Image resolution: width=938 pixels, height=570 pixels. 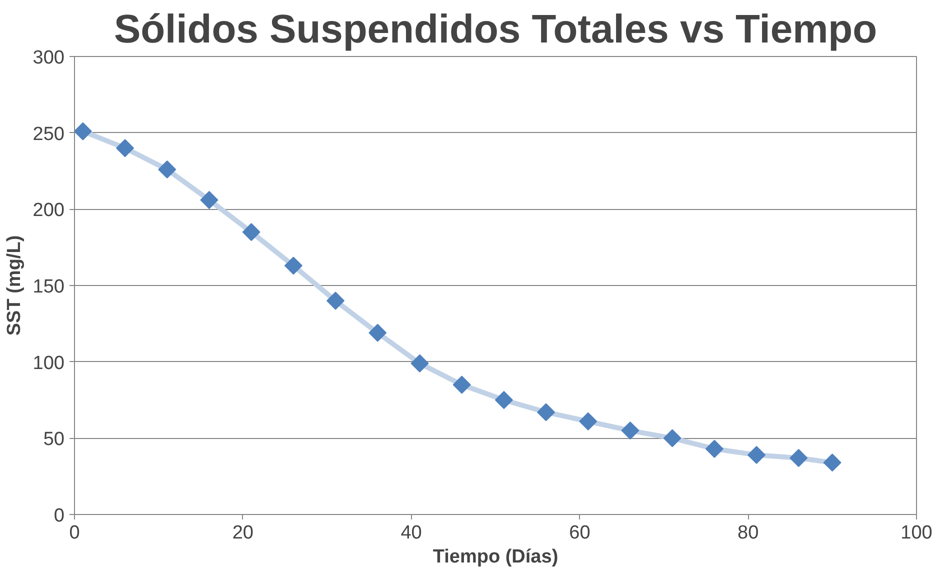 I want to click on chart-title: Sólidos Suspendidos Totales vs Tiempo, so click(x=496, y=30).